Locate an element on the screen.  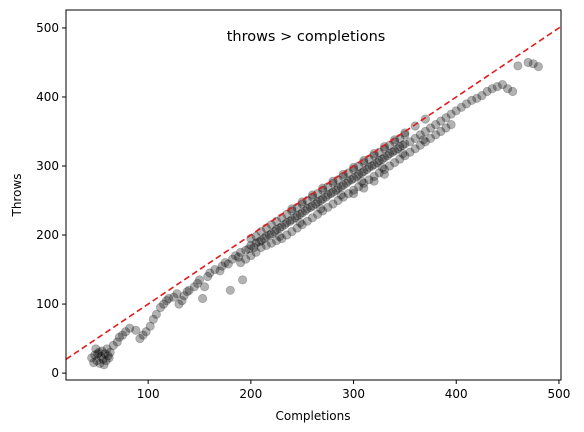
y-tick-label: 200 is located at coordinates (47, 235).